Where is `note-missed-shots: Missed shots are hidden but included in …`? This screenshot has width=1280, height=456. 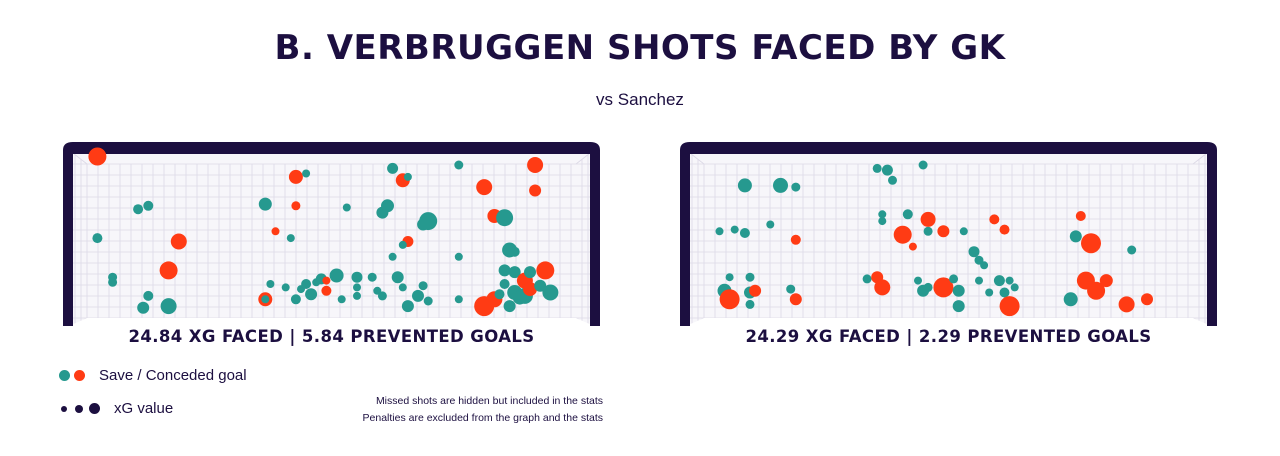 note-missed-shots: Missed shots are hidden but included in … is located at coordinates (489, 401).